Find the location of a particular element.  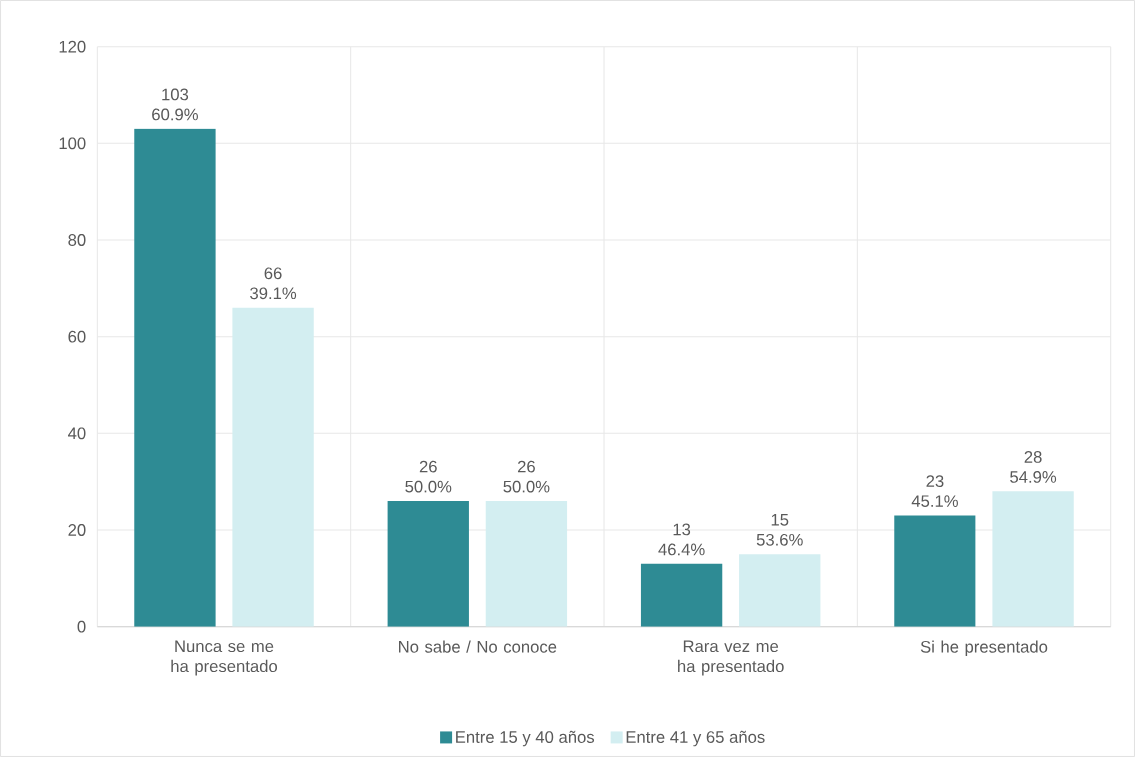

data-label: 23 45.1% is located at coordinates (934, 491).